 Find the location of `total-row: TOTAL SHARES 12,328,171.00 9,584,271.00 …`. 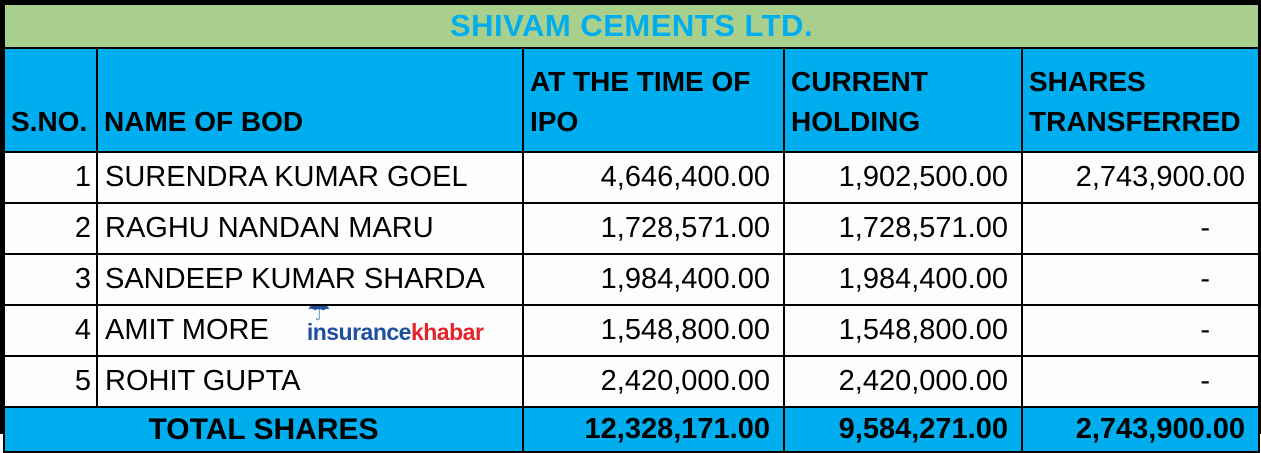

total-row: TOTAL SHARES 12,328,171.00 9,584,271.00 … is located at coordinates (632, 429).